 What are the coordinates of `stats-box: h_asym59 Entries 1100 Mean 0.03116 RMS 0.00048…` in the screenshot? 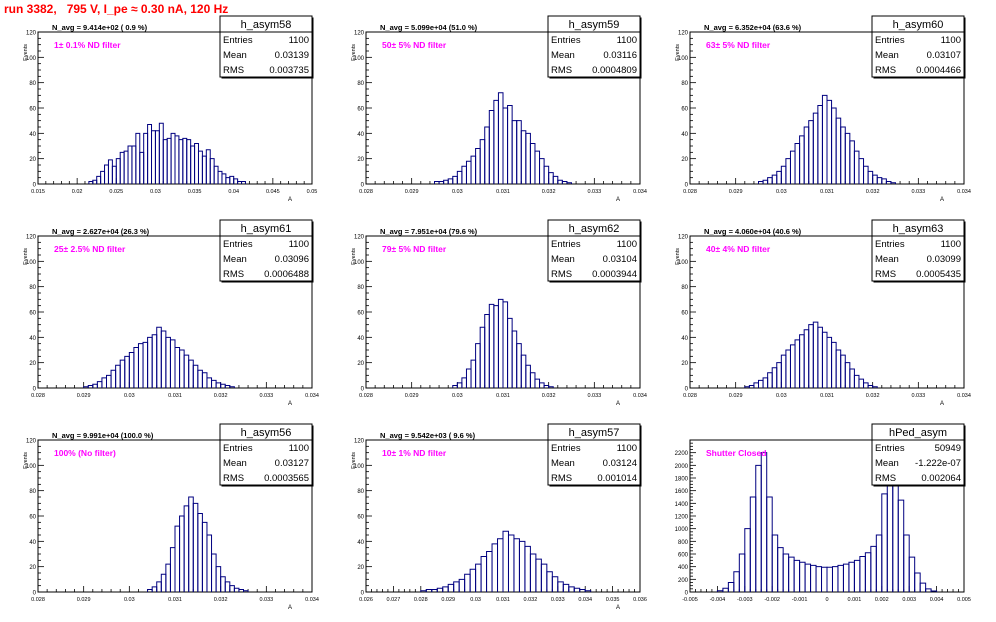 It's located at (594, 47).